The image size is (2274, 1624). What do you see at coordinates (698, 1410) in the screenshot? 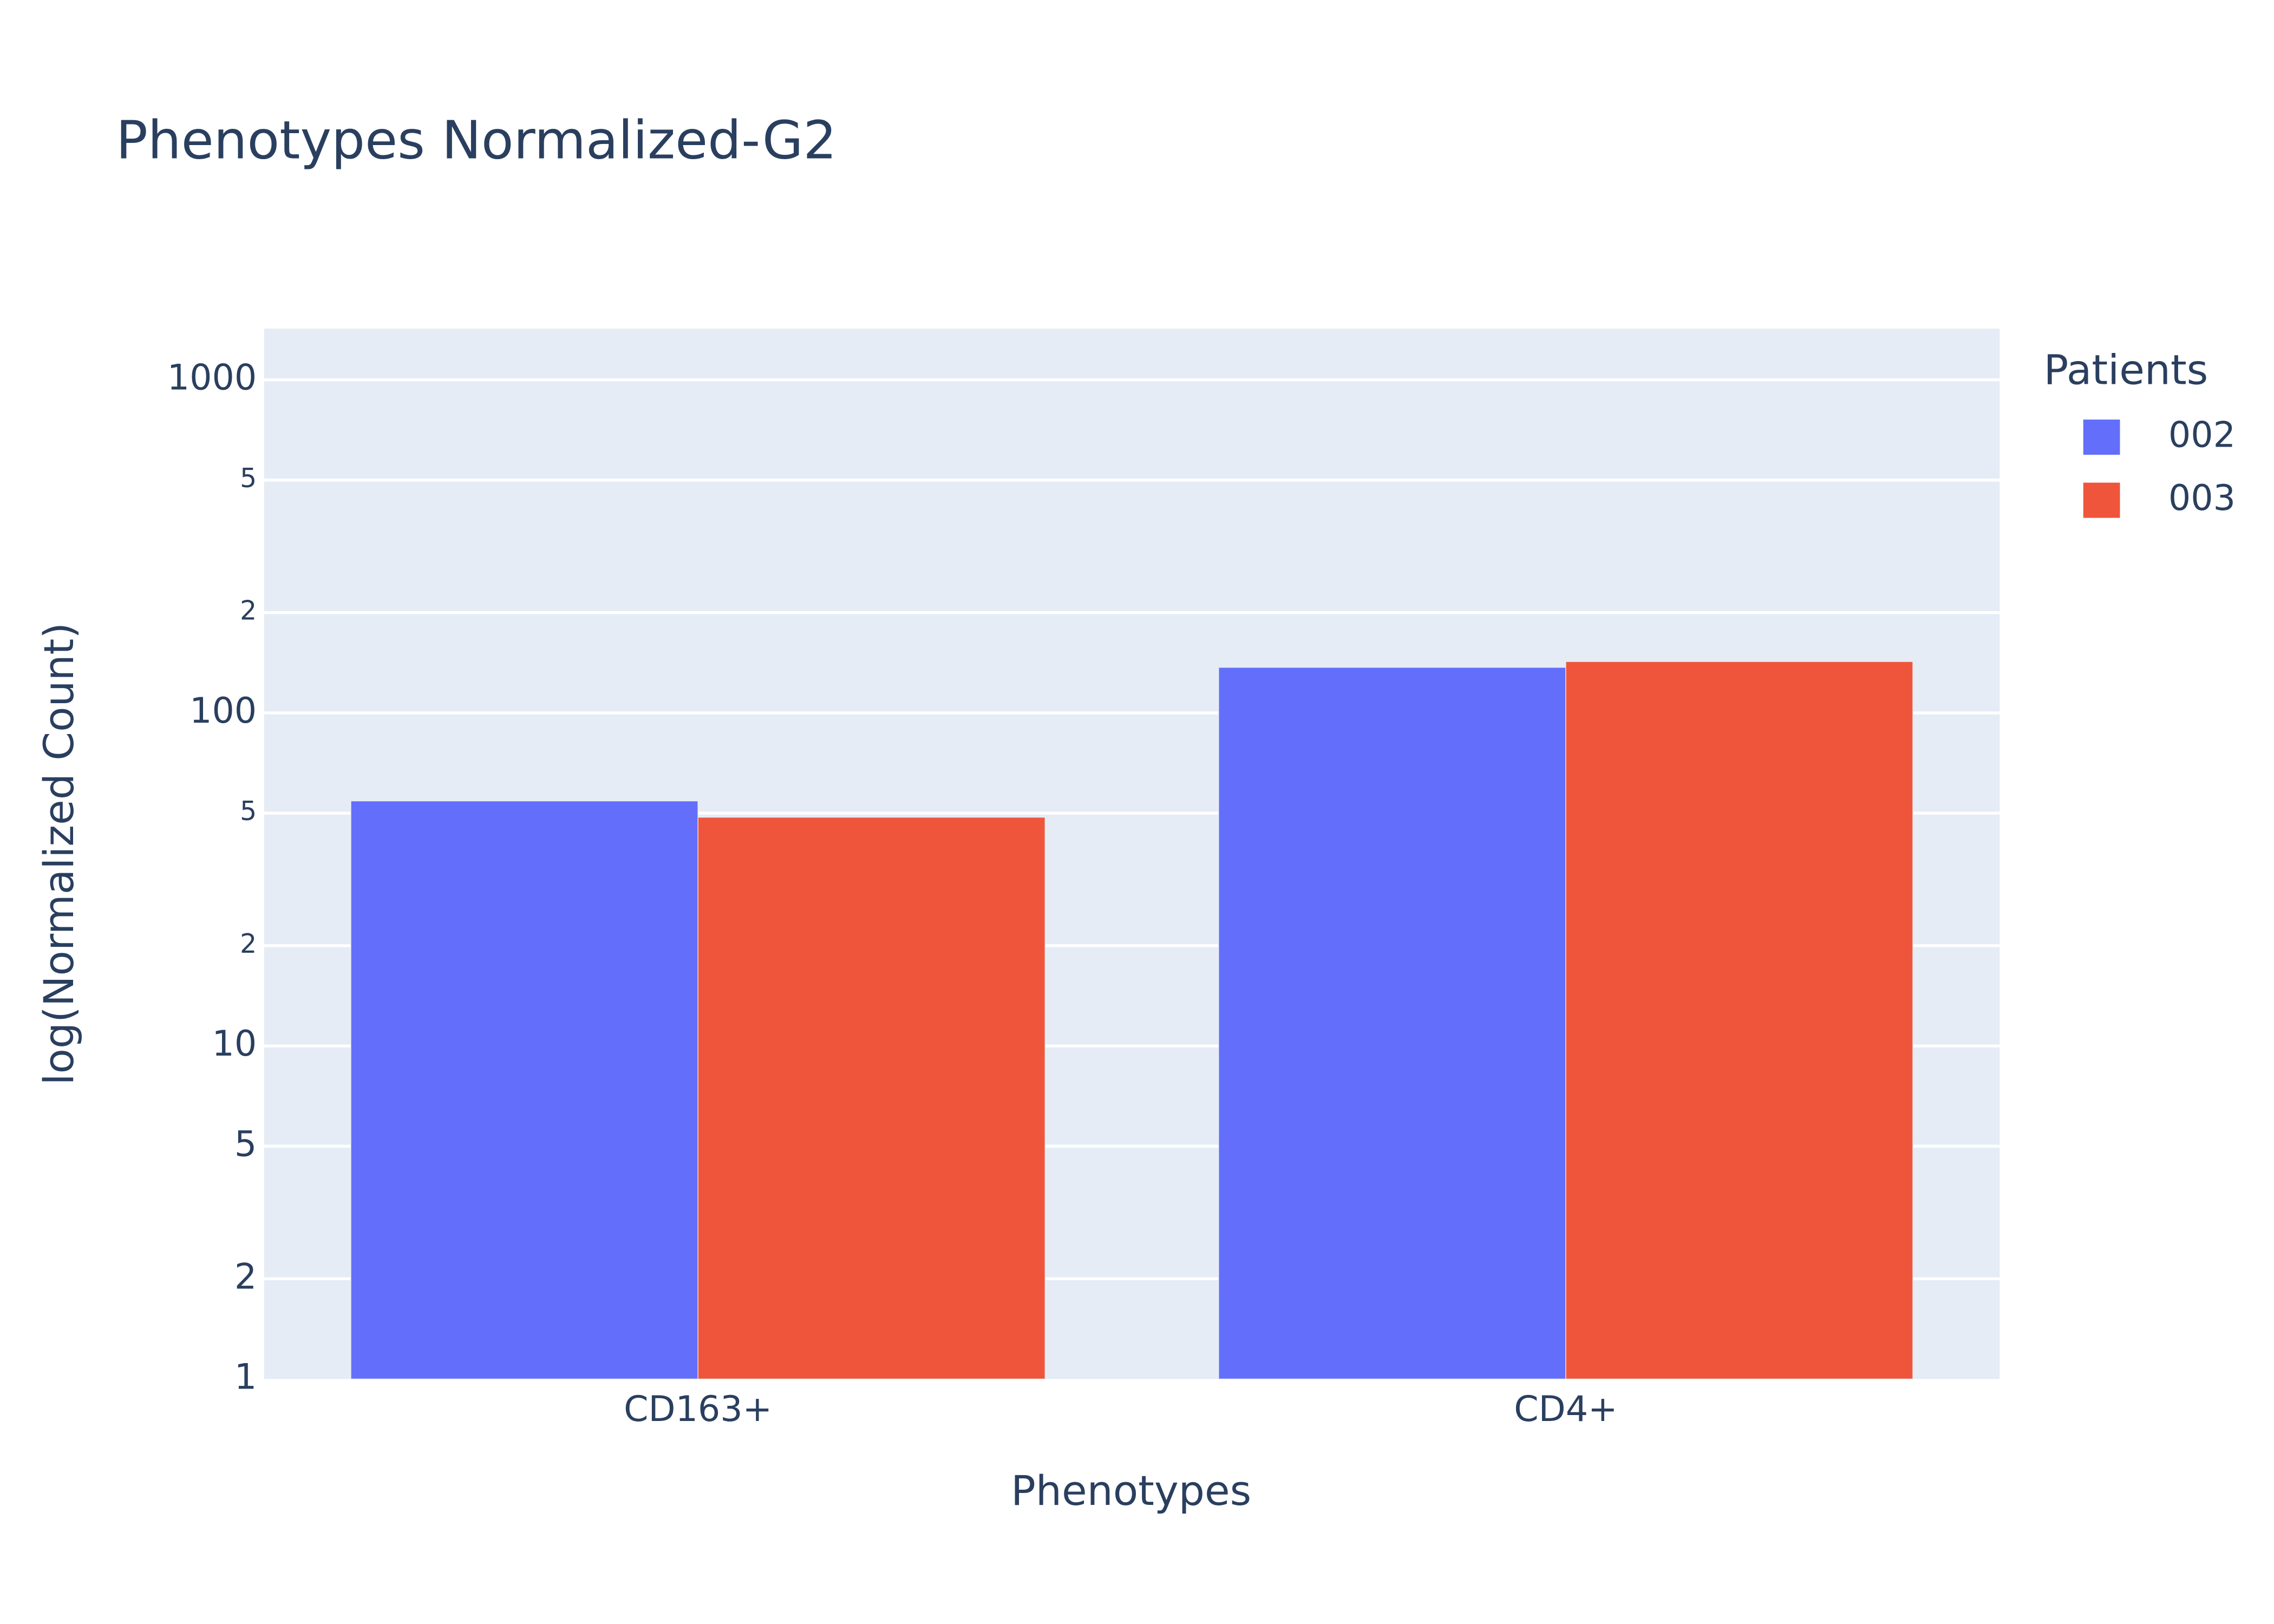
I see `x-tick-label: CD163+` at bounding box center [698, 1410].